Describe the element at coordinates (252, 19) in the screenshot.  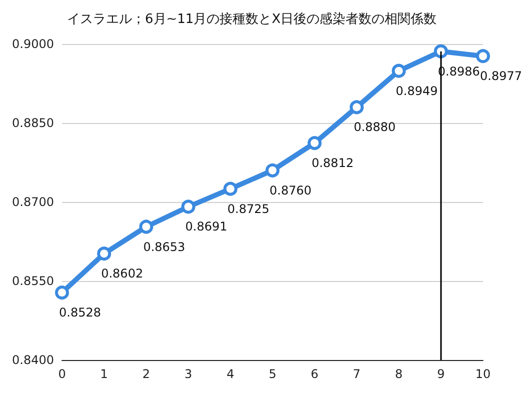
I see `chart-title: イスラエル；6月~11月の接種数とX日後の感染者数の相関係数` at that location.